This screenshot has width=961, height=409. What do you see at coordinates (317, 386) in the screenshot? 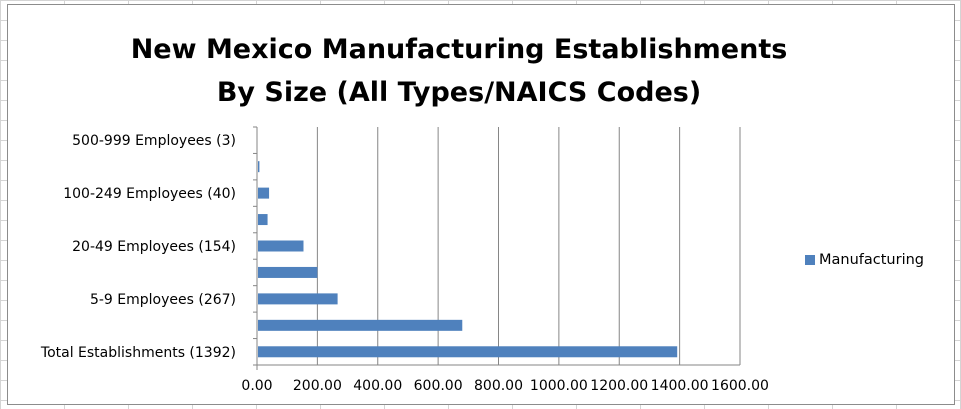
I see `x-tick-label: 200.00` at bounding box center [317, 386].